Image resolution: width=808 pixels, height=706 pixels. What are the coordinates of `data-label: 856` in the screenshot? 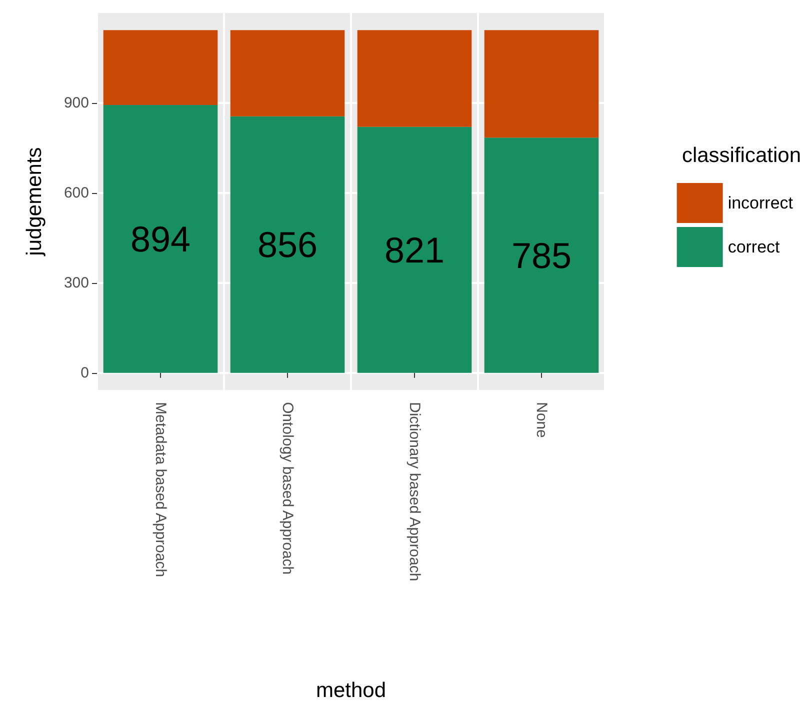 It's located at (287, 245).